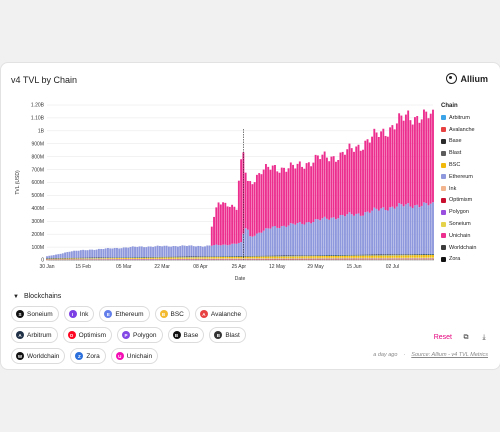 The image size is (500, 432). Describe the element at coordinates (232, 335) in the screenshot. I see `chip-label: Blast` at that location.